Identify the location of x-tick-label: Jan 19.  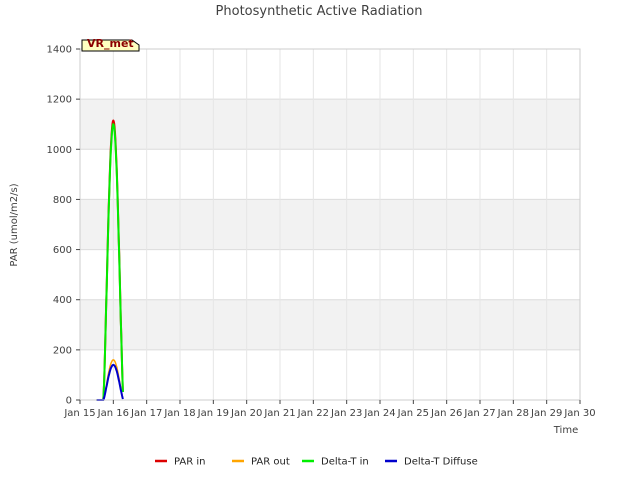
(213, 413).